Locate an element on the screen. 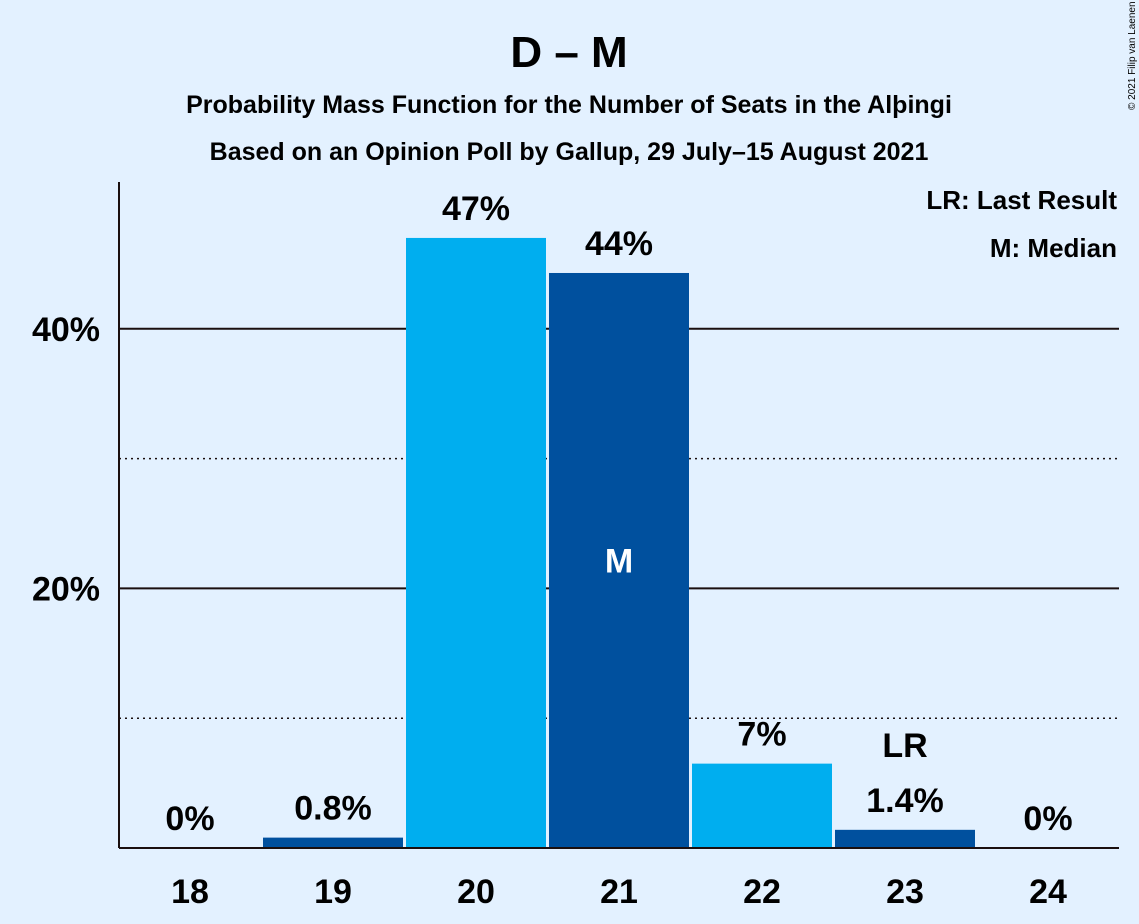  x-tick-label-18: 18 is located at coordinates (190, 892).